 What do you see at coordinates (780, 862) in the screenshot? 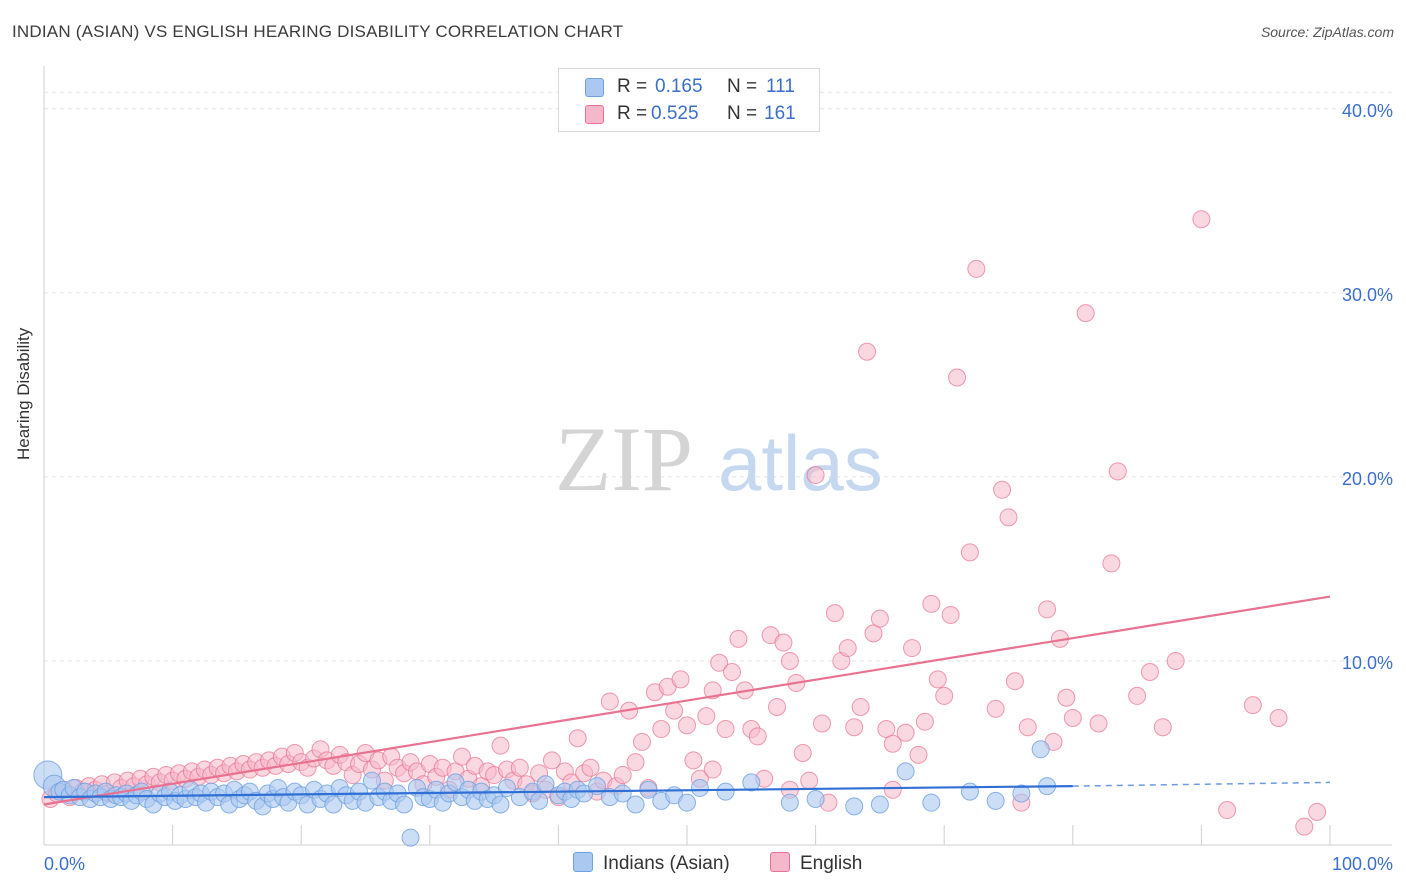
I see `legend-swatch-english` at bounding box center [780, 862].